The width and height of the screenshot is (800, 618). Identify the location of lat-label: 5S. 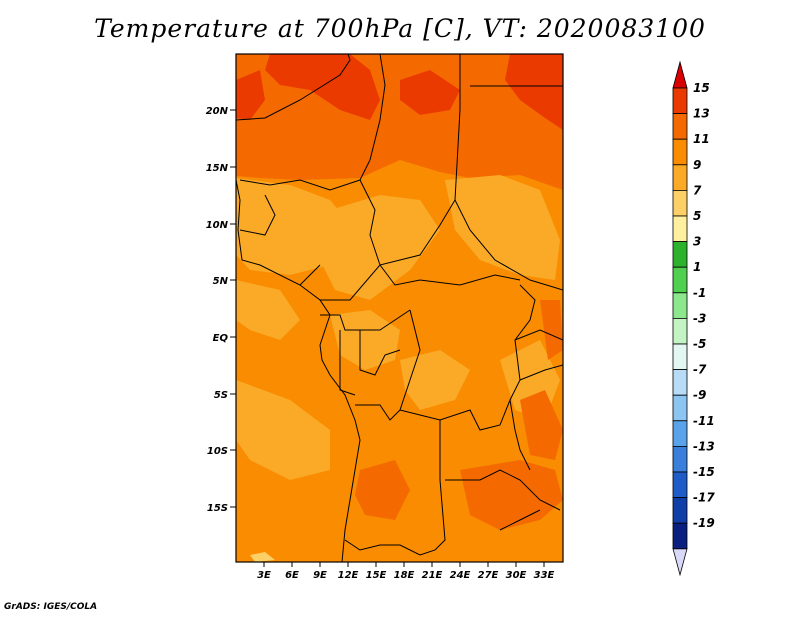
(221, 395).